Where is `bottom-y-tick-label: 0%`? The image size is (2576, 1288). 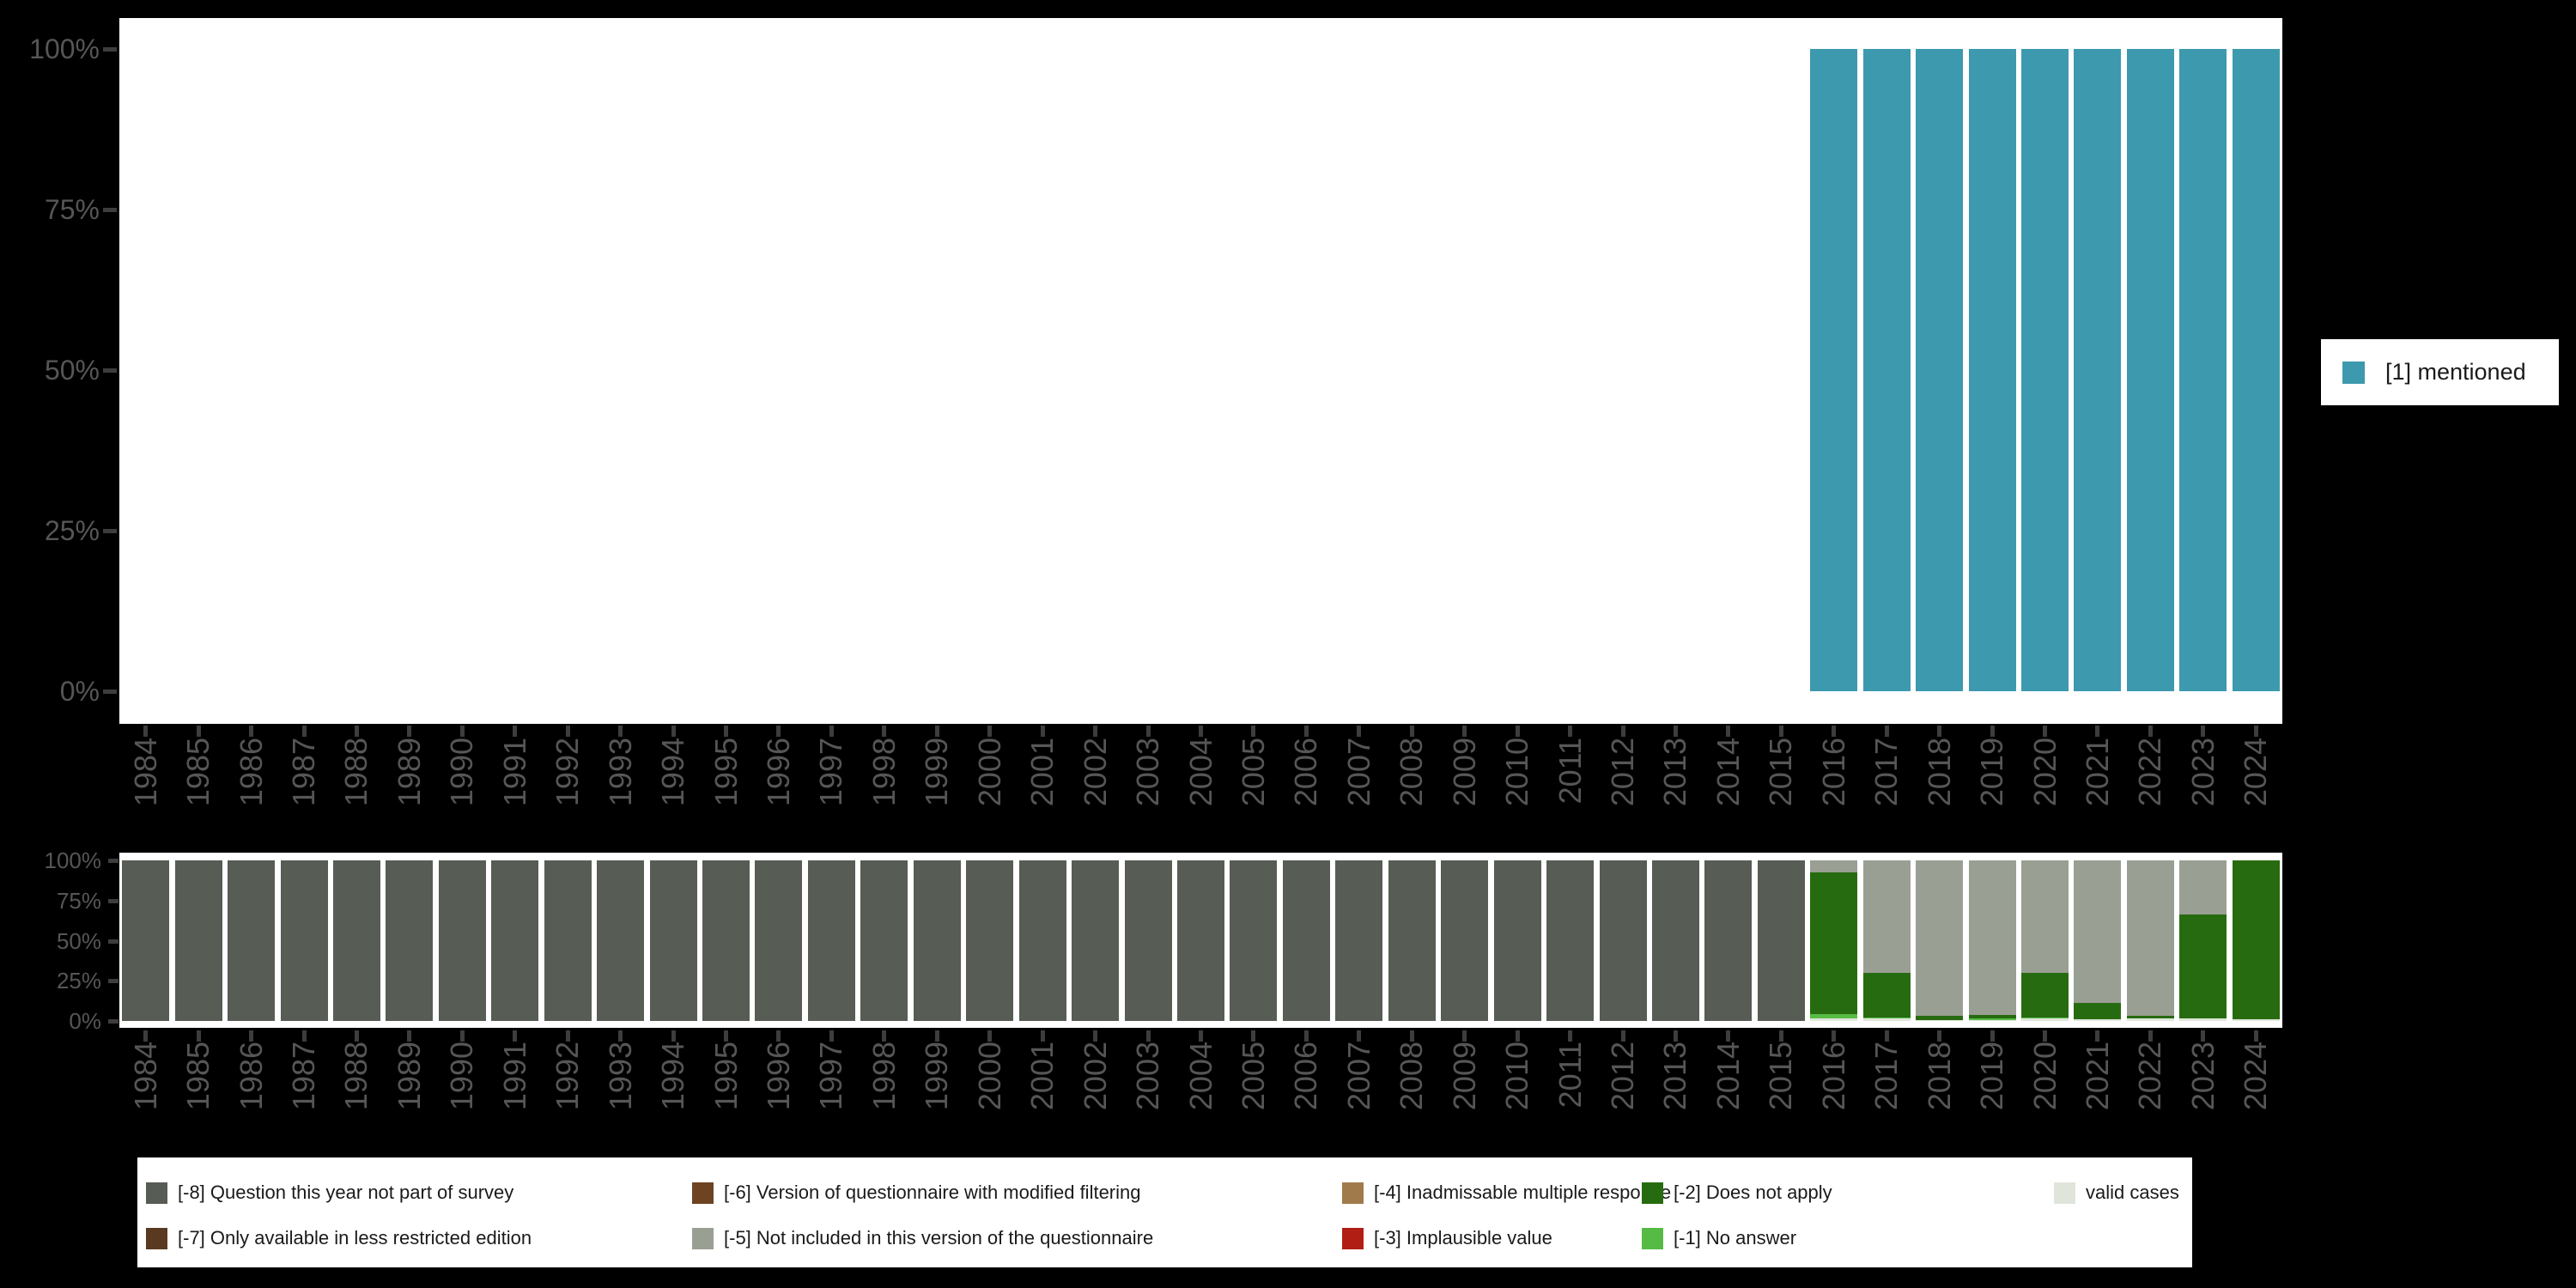
bottom-y-tick-label: 0% is located at coordinates (85, 1021).